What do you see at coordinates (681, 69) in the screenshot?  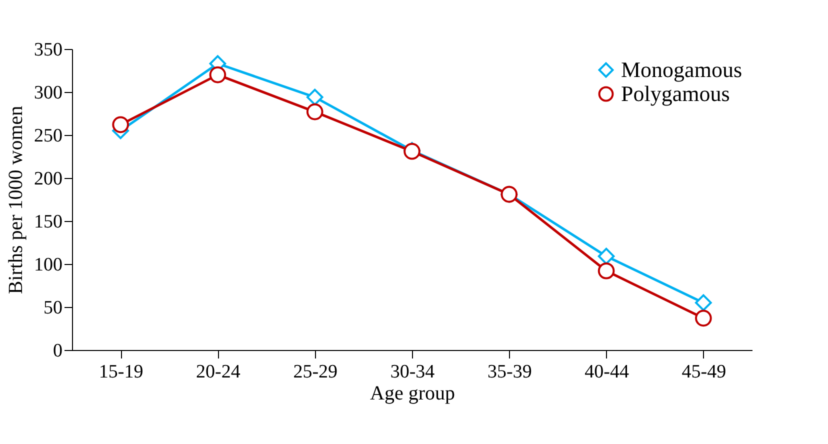 I see `legend-label: Monogamous` at bounding box center [681, 69].